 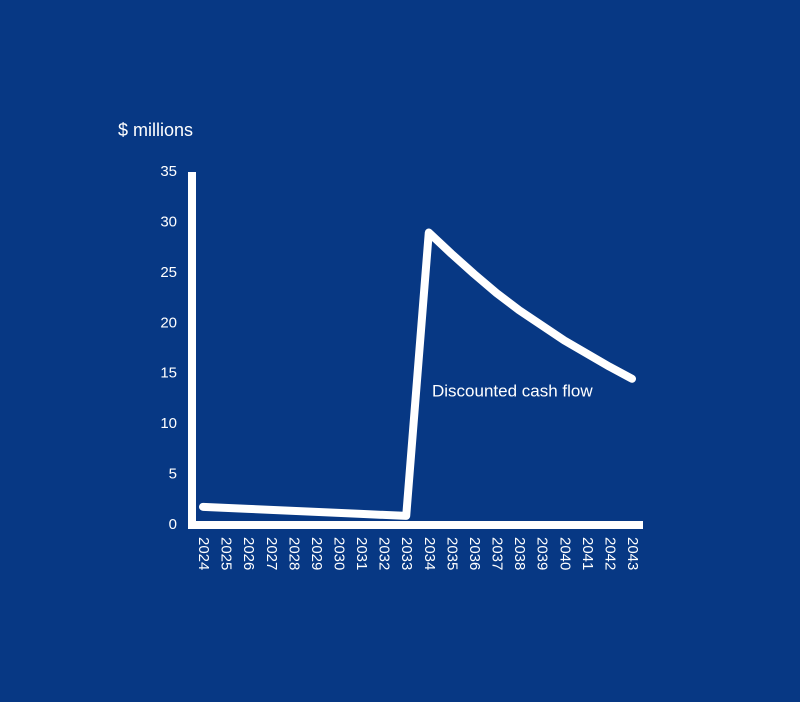 What do you see at coordinates (429, 553) in the screenshot?
I see `x-tick-label: 2034` at bounding box center [429, 553].